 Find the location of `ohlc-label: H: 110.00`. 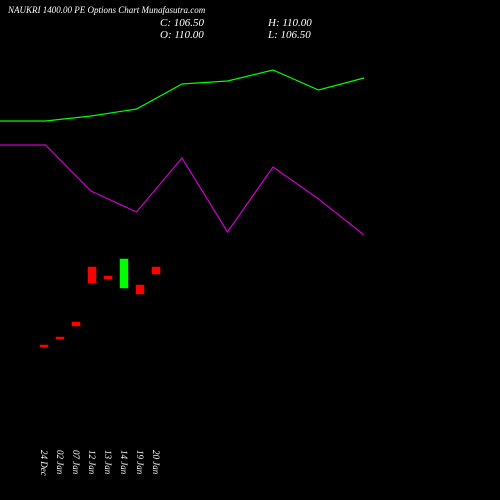

ohlc-label: H: 110.00 is located at coordinates (289, 23).